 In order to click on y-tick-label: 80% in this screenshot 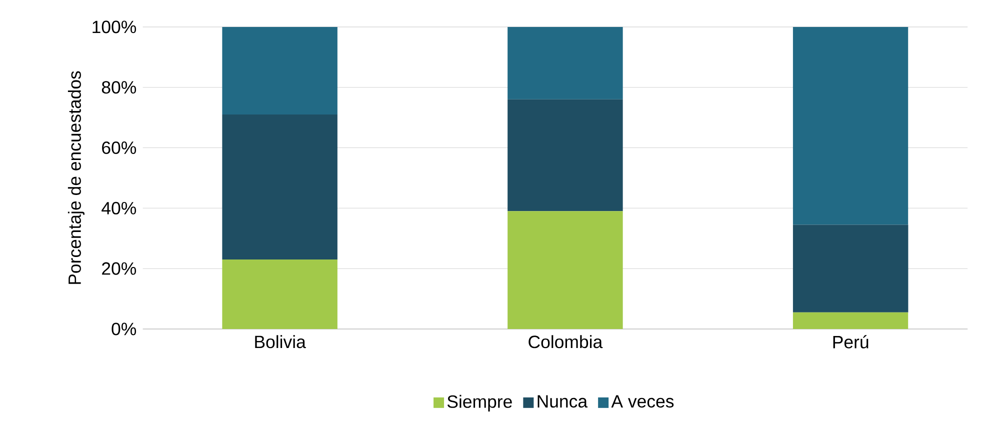, I will do `click(119, 87)`.